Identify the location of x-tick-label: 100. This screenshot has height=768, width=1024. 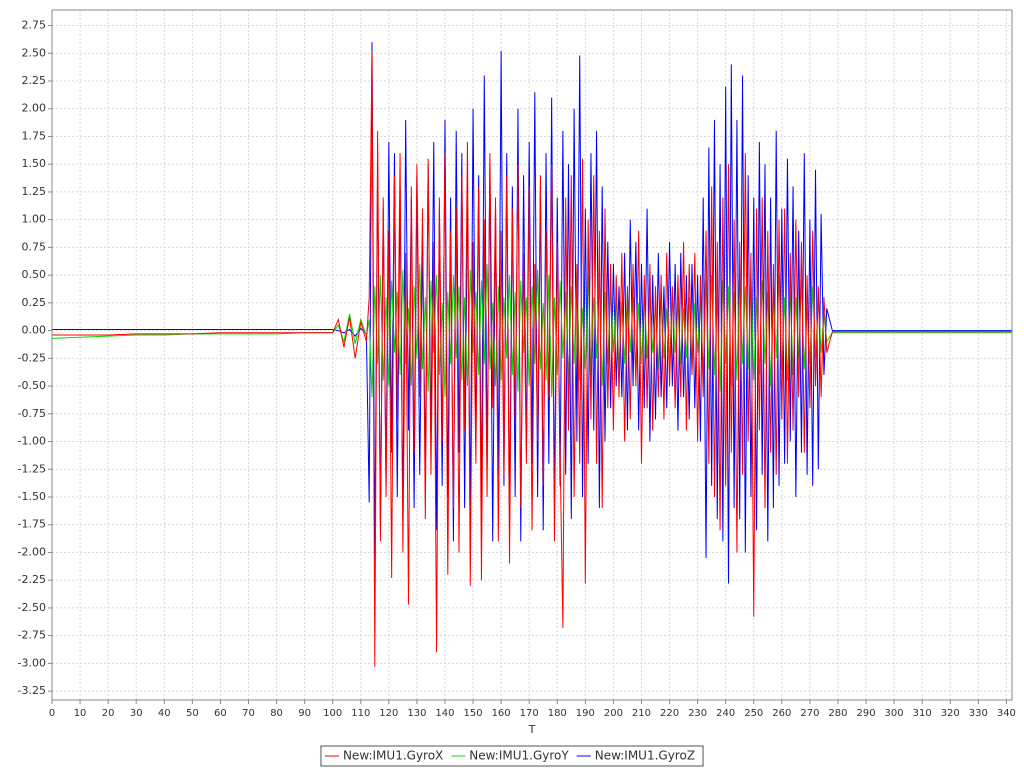
(332, 713).